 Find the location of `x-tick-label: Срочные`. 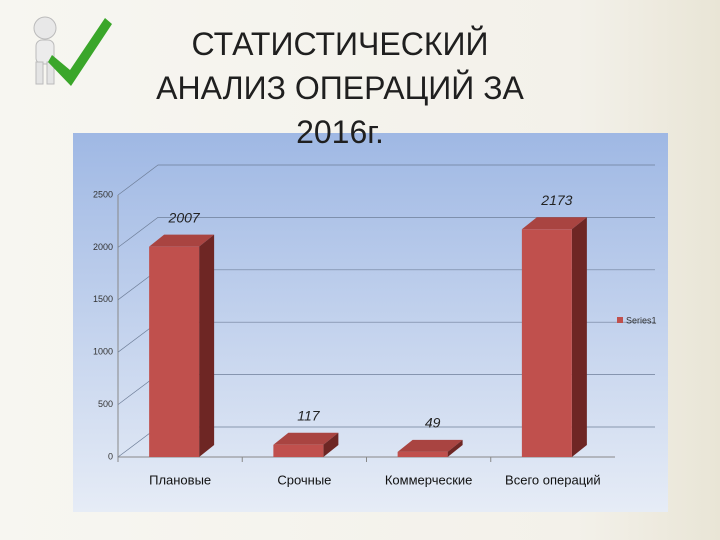

x-tick-label: Срочные is located at coordinates (304, 479).